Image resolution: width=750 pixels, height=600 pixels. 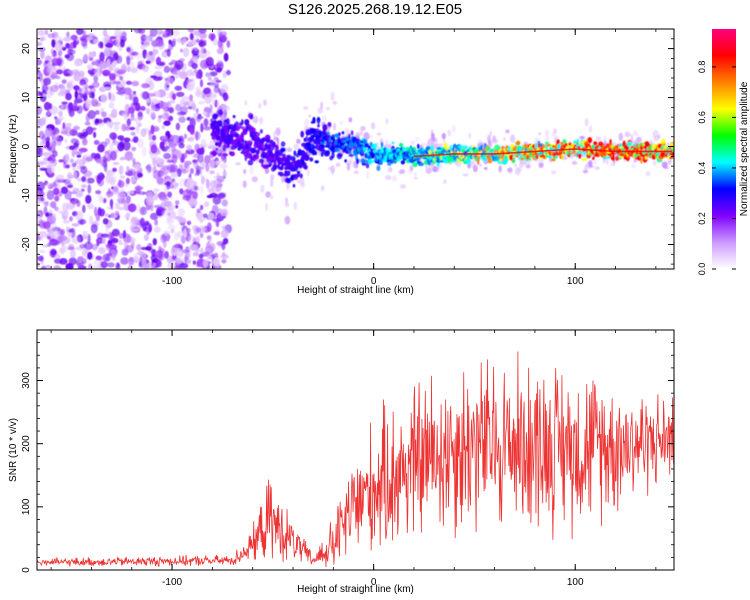 What do you see at coordinates (542, 153) in the screenshot?
I see `spectrogram-ridge-peak` at bounding box center [542, 153].